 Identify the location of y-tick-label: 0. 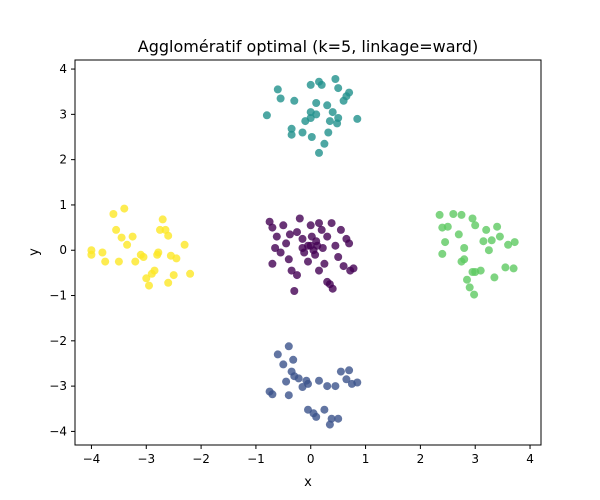
(63, 250).